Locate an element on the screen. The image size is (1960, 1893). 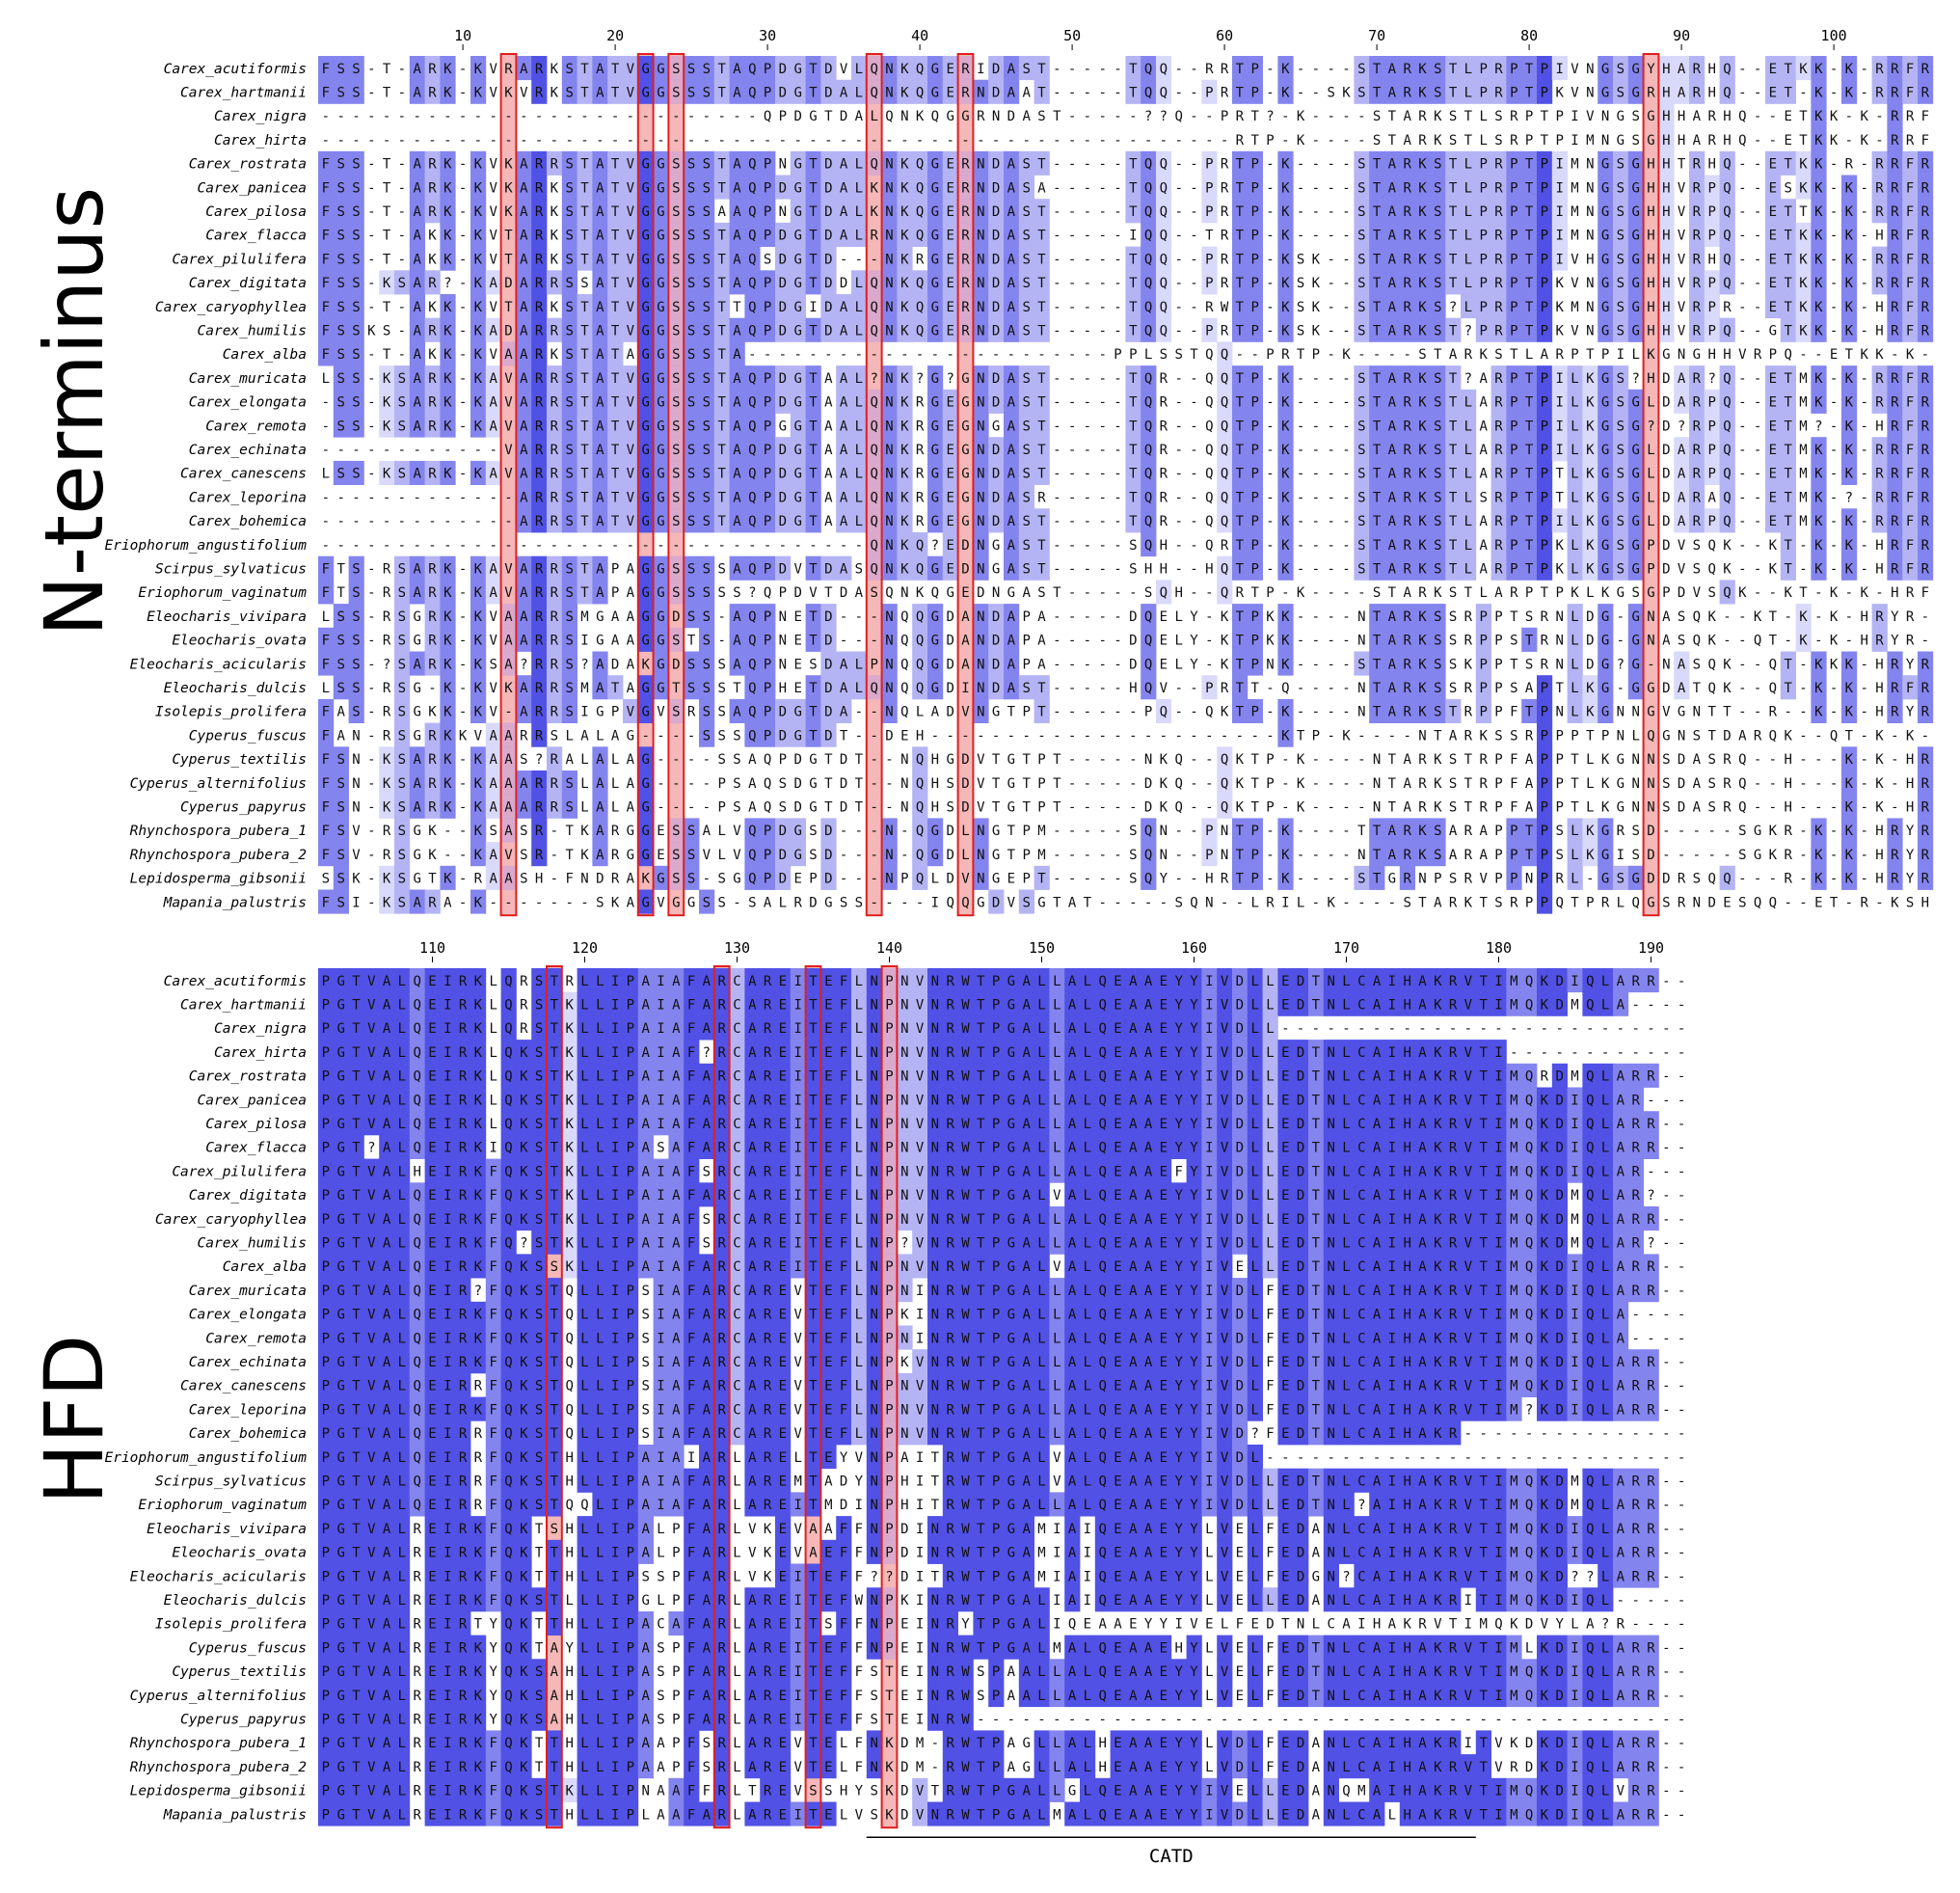
taxon-name: Eriophorum_vaginatum is located at coordinates (222, 593).